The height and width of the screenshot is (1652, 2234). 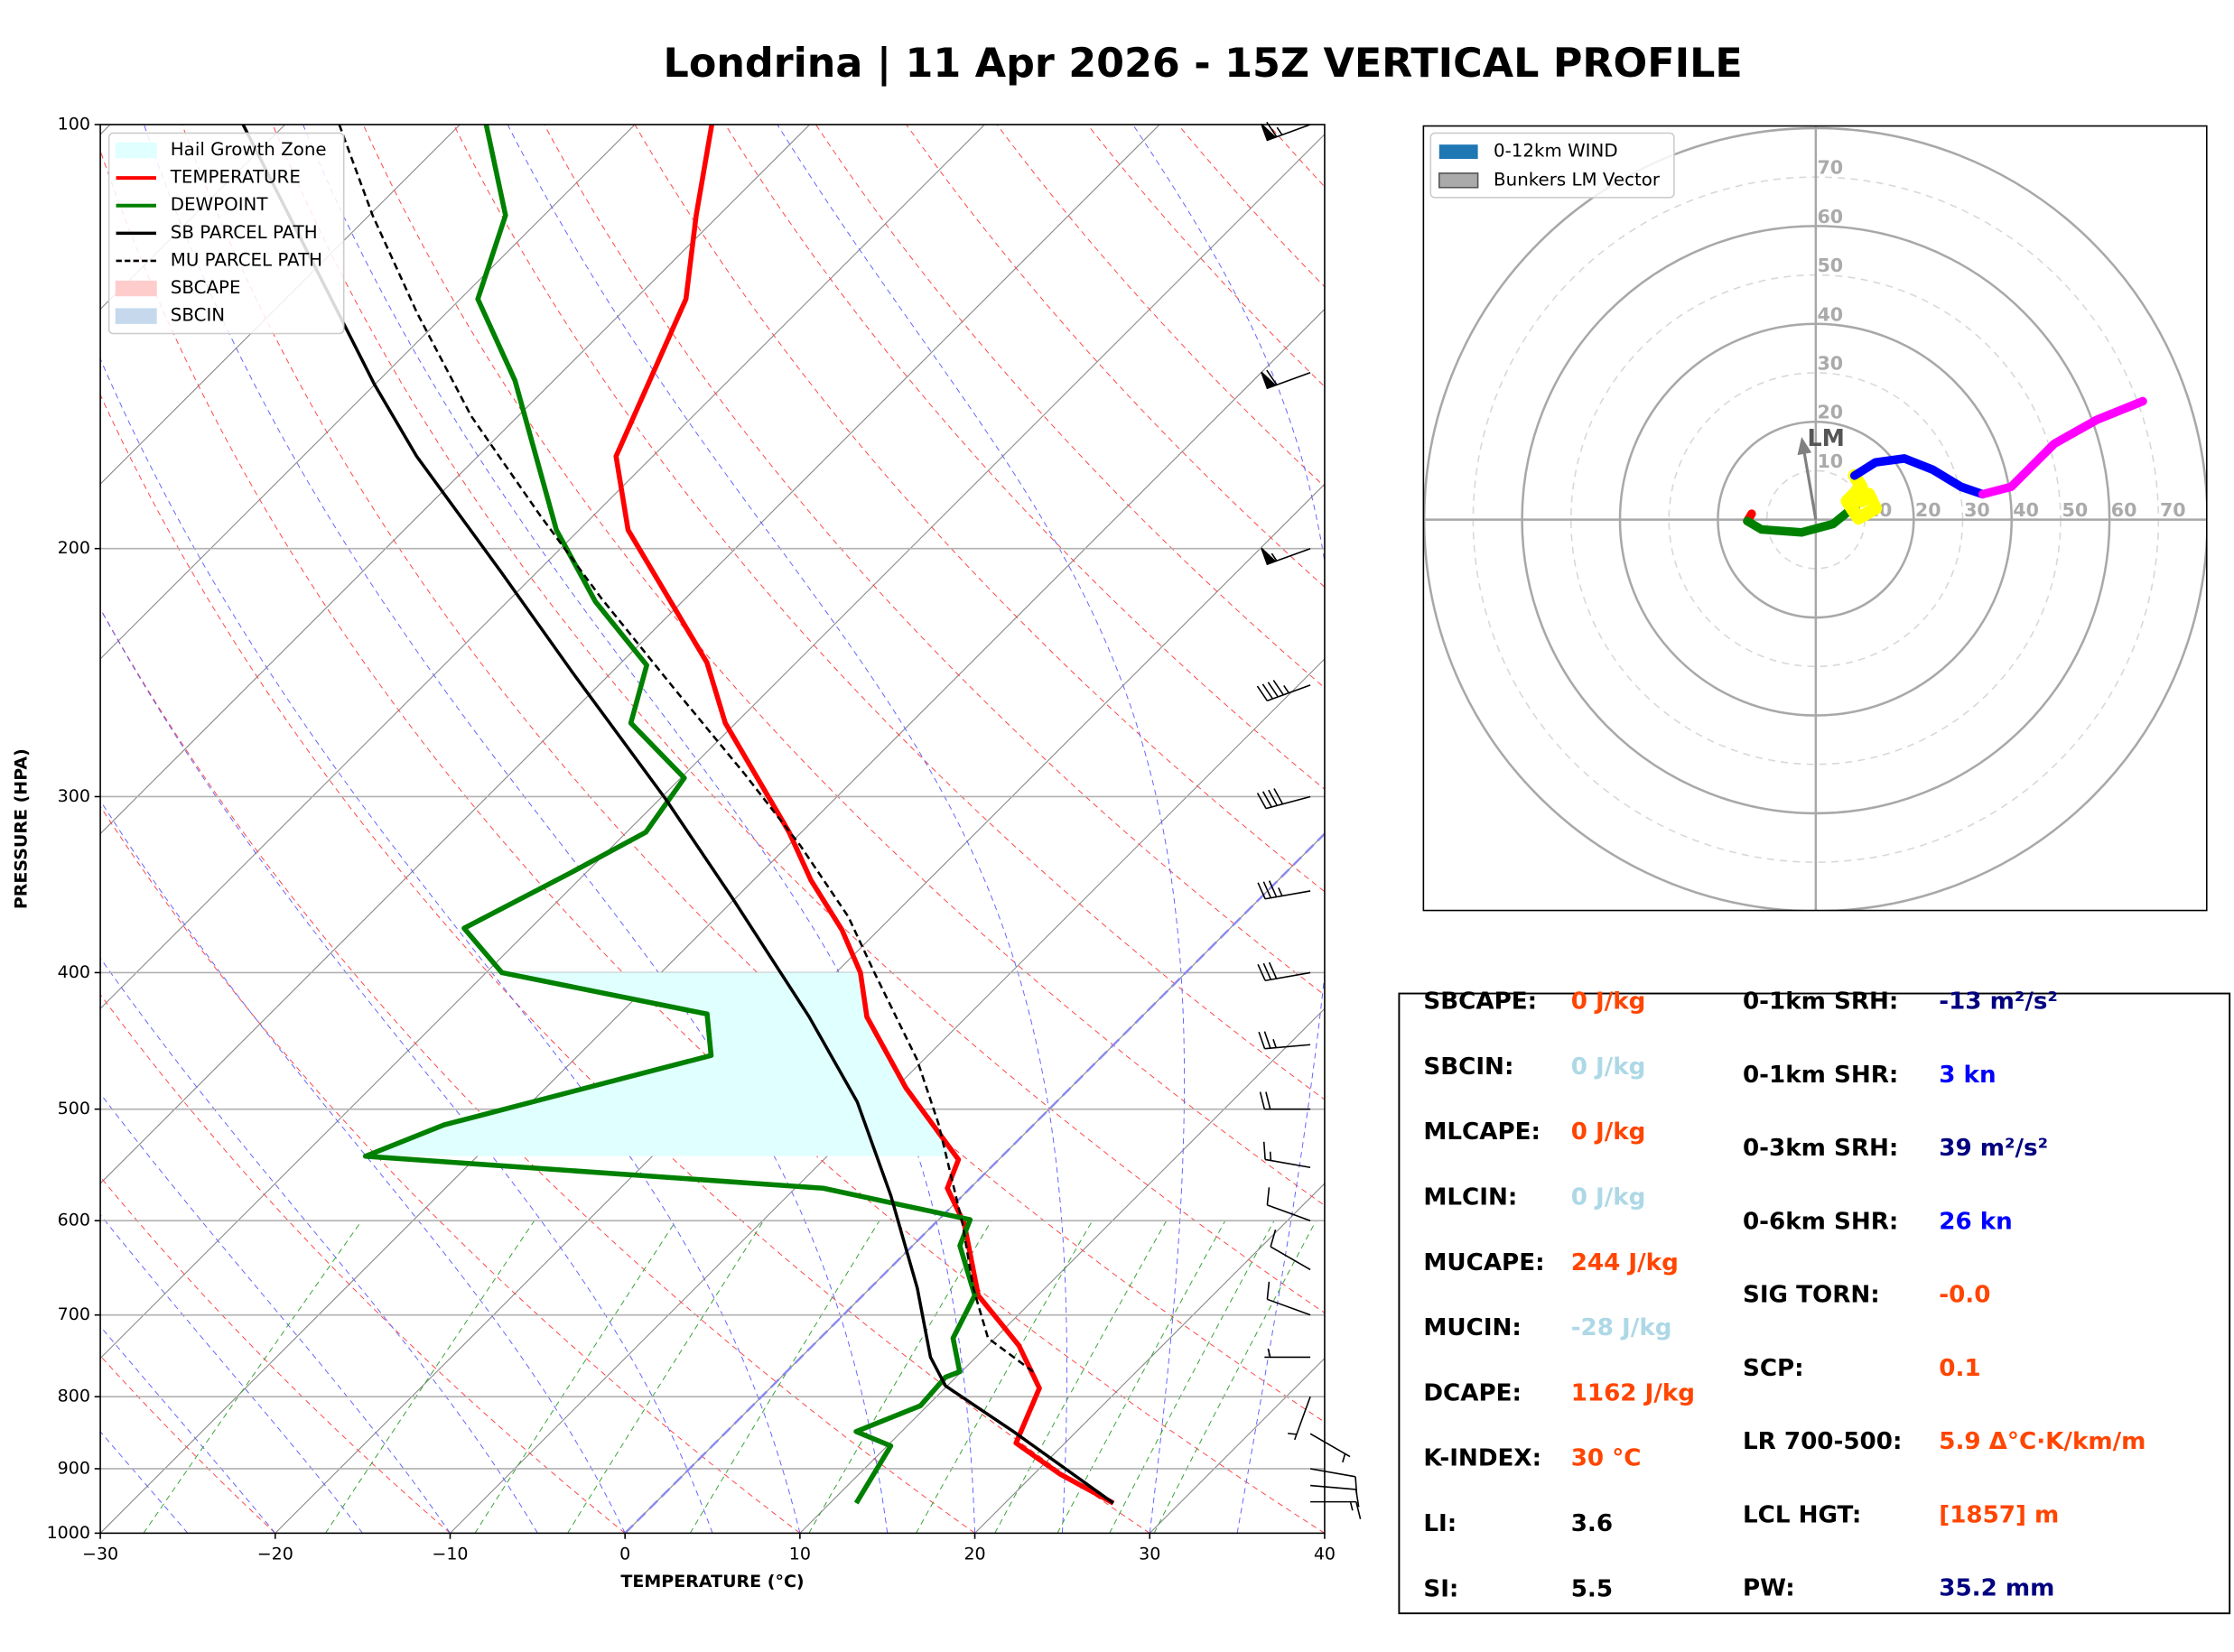 What do you see at coordinates (275, 1554) in the screenshot?
I see `x-tick-label: −20` at bounding box center [275, 1554].